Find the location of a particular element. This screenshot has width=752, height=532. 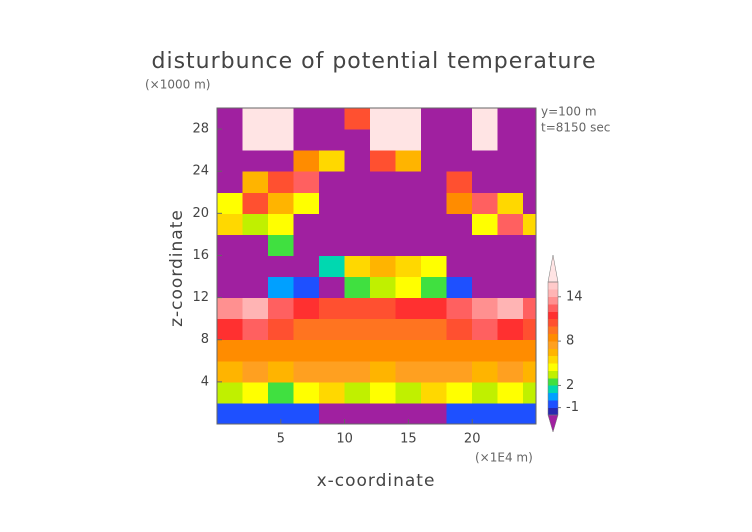

y-tick-label: 16 is located at coordinates (200, 255).